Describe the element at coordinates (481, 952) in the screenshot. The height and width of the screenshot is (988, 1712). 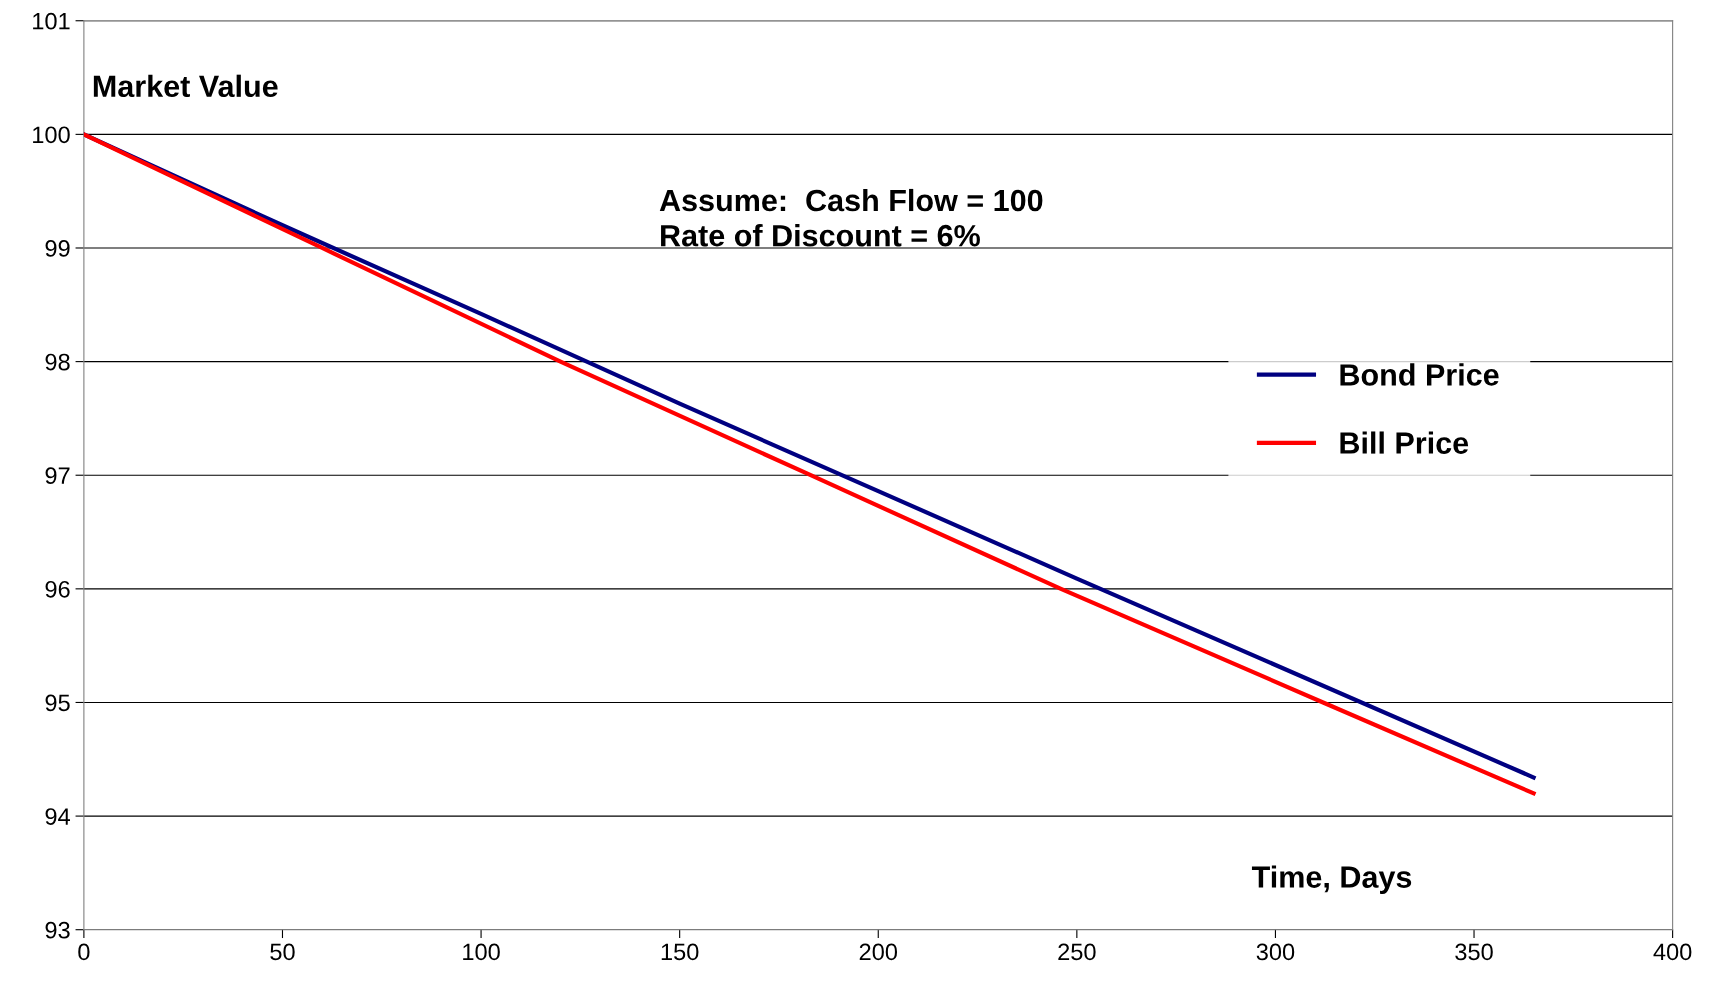
I see `x-tick-label: 100` at that location.